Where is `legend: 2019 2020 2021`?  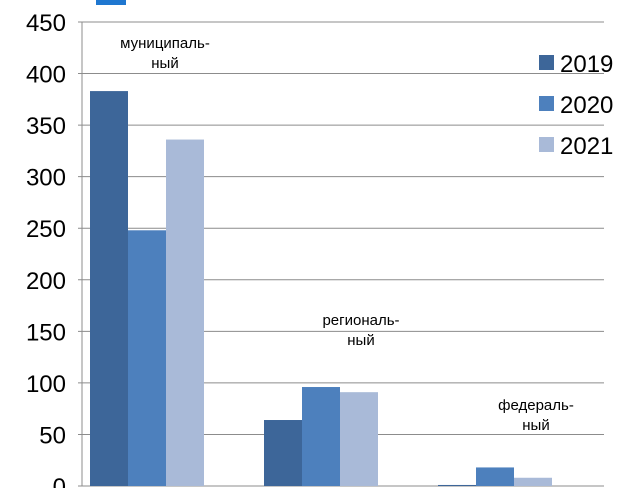
legend: 2019 2020 2021 is located at coordinates (576, 105).